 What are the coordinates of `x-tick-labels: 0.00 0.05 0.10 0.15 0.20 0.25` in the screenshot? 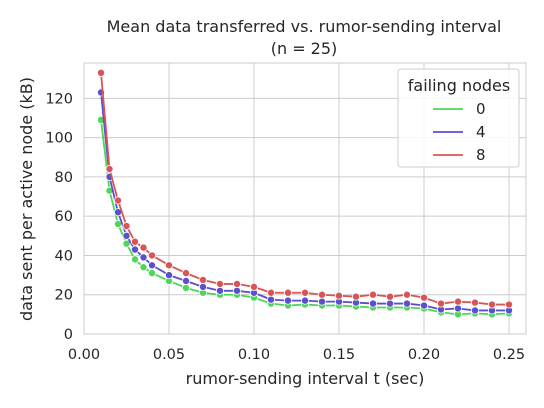 It's located at (296, 355).